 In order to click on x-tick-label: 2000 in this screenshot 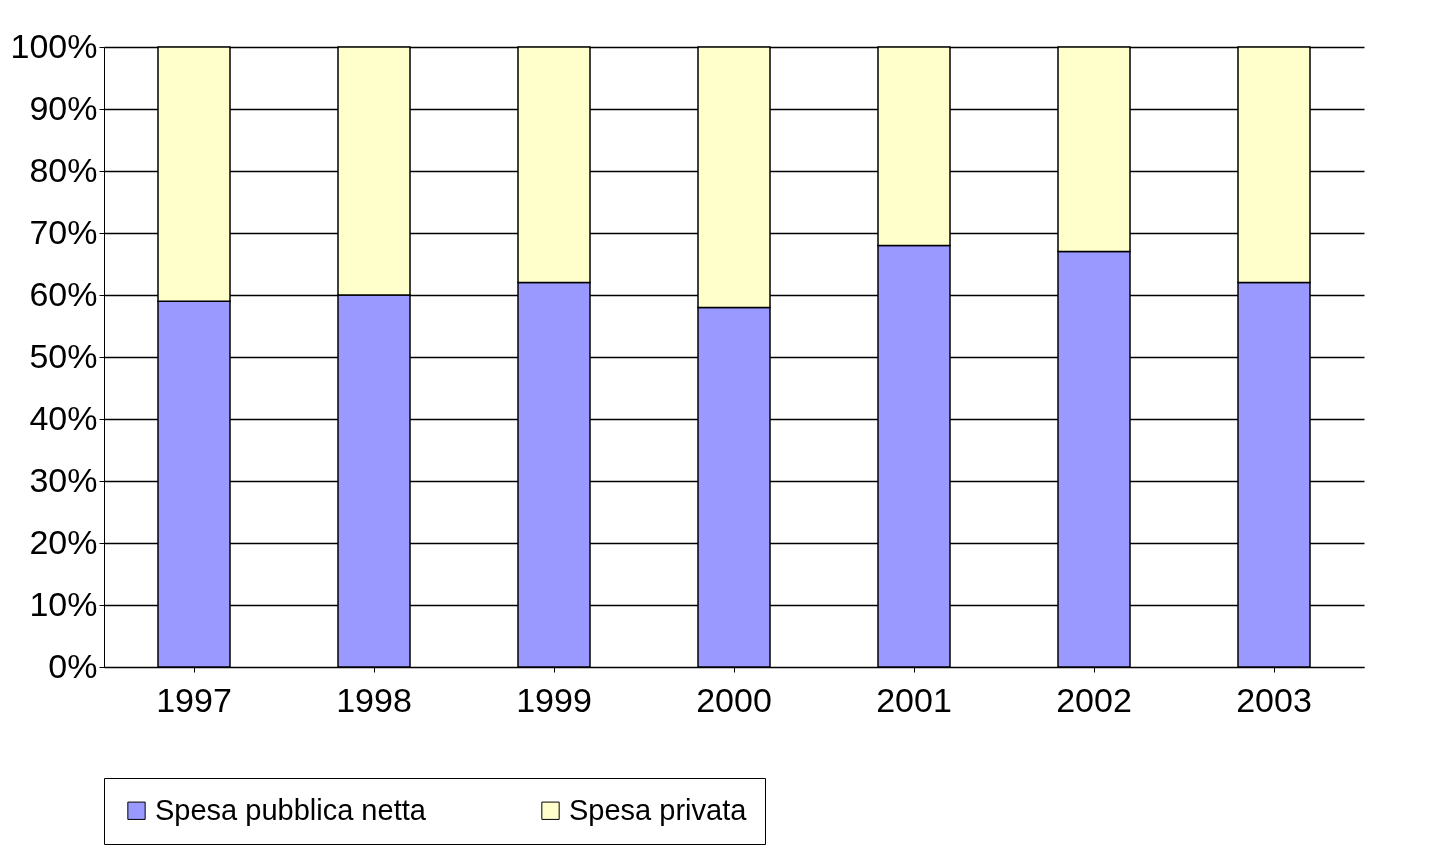, I will do `click(734, 699)`.